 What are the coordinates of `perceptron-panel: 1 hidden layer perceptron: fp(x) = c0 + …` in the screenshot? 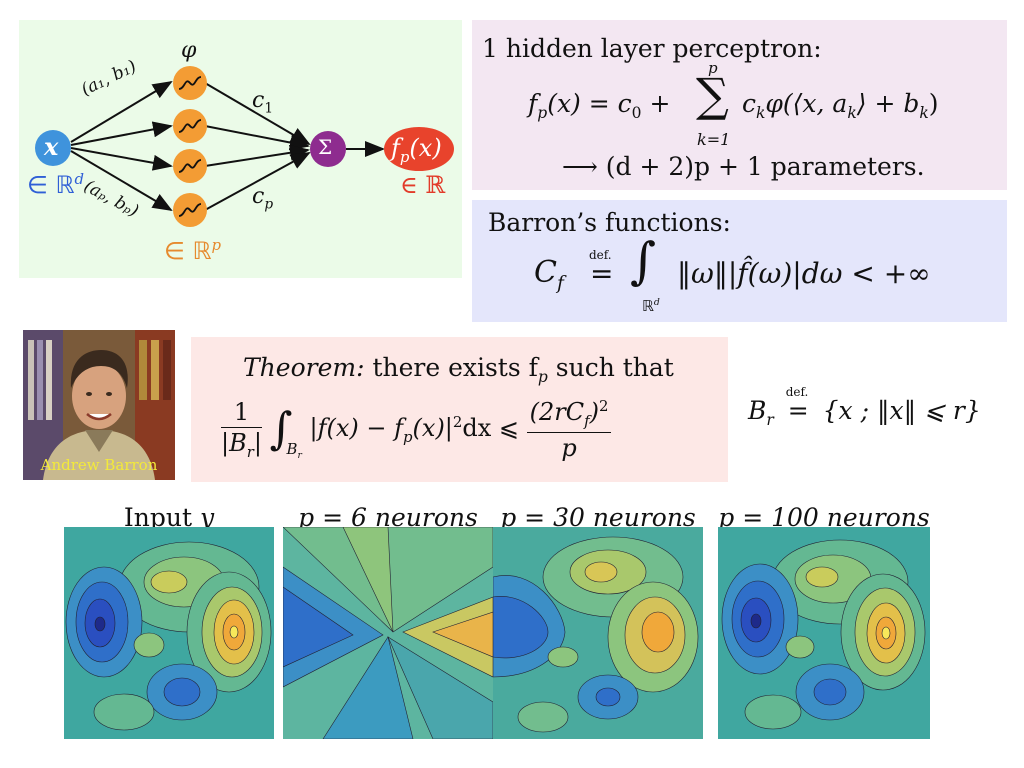 It's located at (739, 105).